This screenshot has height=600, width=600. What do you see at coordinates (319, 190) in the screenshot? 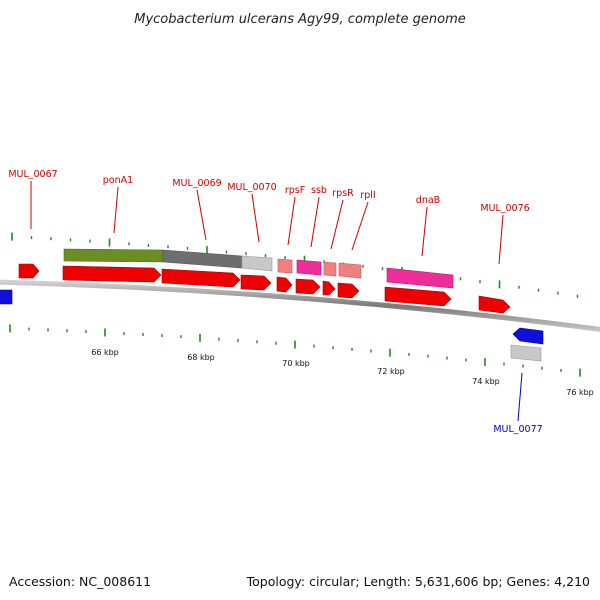
I see `label-ssb: ssb` at bounding box center [319, 190].